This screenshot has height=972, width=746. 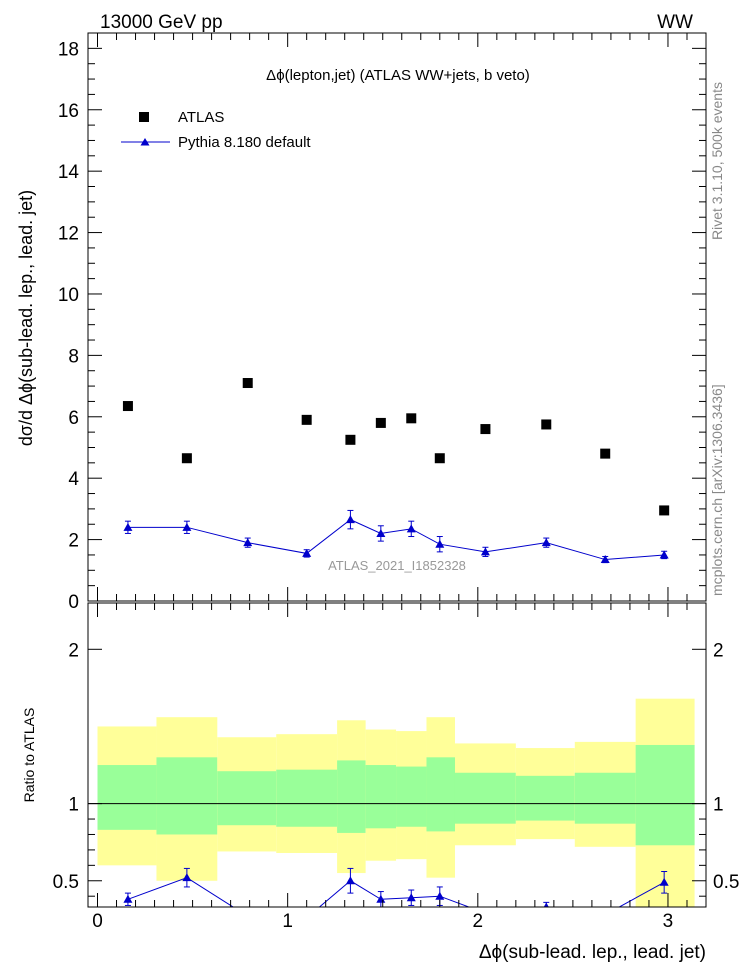 I want to click on pythia-line, so click(x=396, y=540).